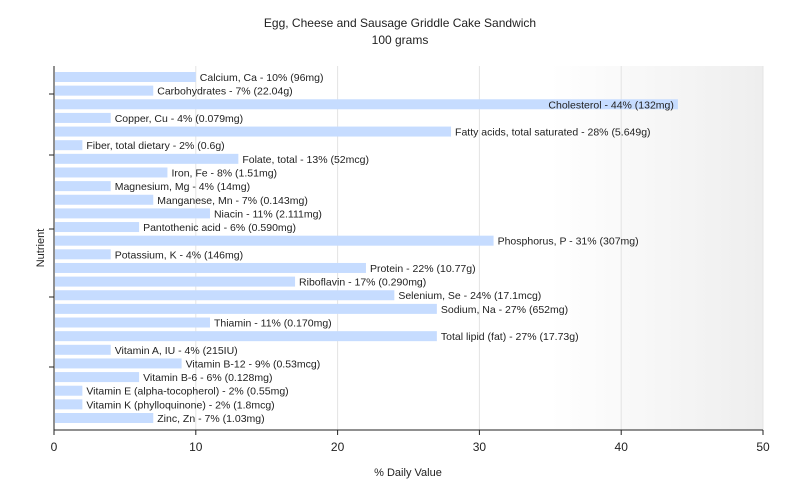 This screenshot has height=500, width=800. Describe the element at coordinates (763, 447) in the screenshot. I see `x-tick-label: 50` at that location.